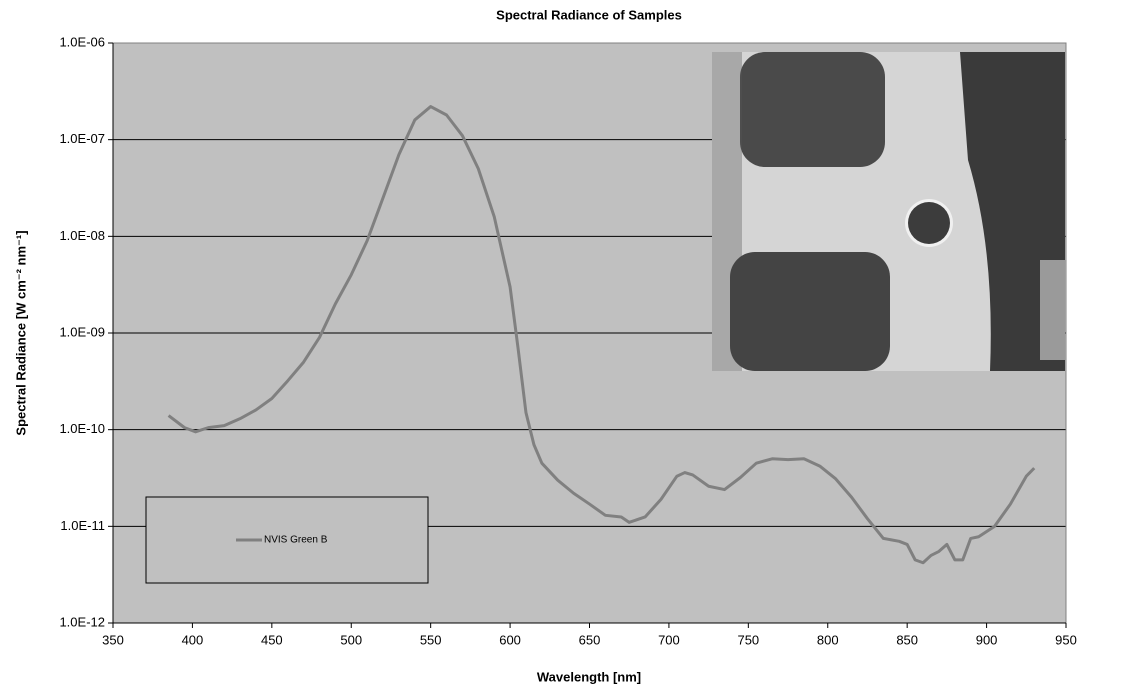 The height and width of the screenshot is (694, 1132). I want to click on legend: NVIS Green B, so click(287, 540).